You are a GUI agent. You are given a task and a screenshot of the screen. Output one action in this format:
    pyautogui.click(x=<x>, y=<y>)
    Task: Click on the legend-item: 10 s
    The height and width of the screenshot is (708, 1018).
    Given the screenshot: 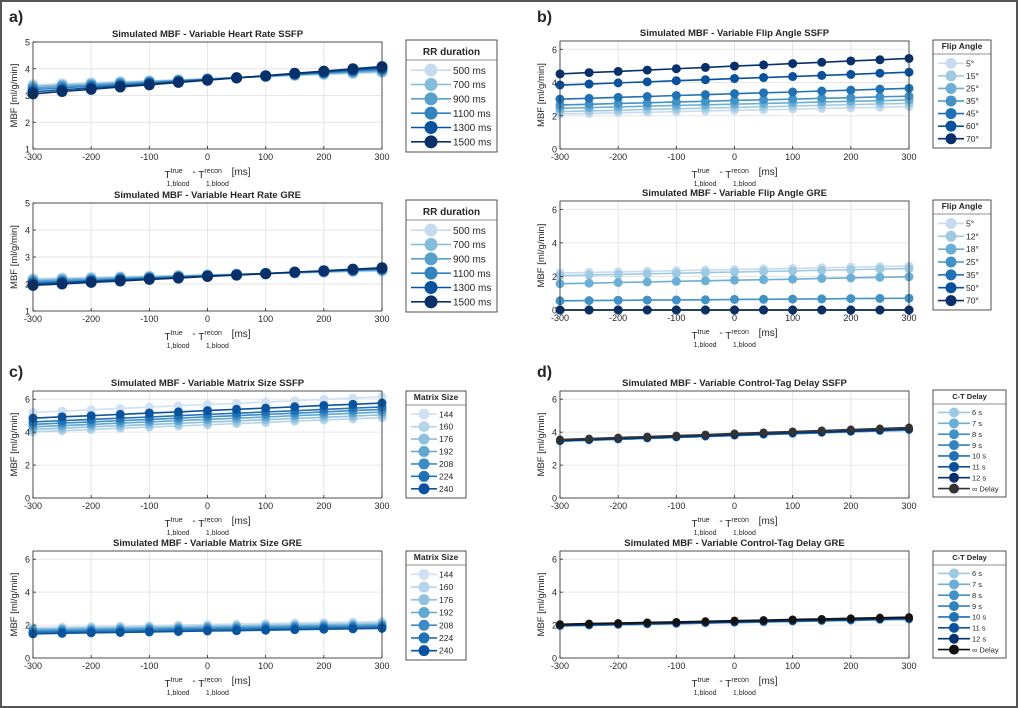 What is the action you would take?
    pyautogui.click(x=962, y=455)
    